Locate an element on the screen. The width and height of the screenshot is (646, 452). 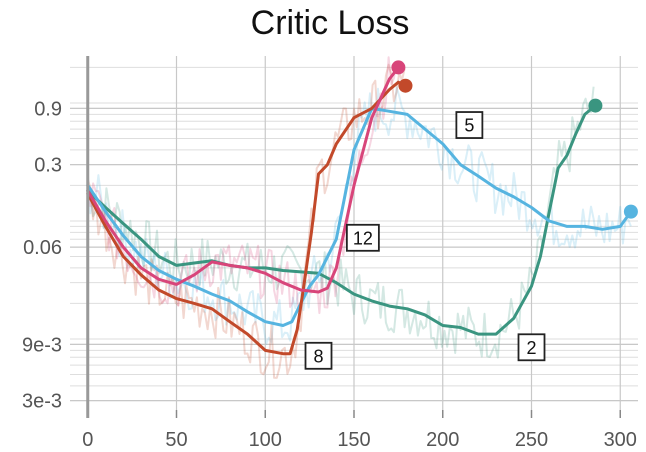
series-label-text: 12 is located at coordinates (363, 238).